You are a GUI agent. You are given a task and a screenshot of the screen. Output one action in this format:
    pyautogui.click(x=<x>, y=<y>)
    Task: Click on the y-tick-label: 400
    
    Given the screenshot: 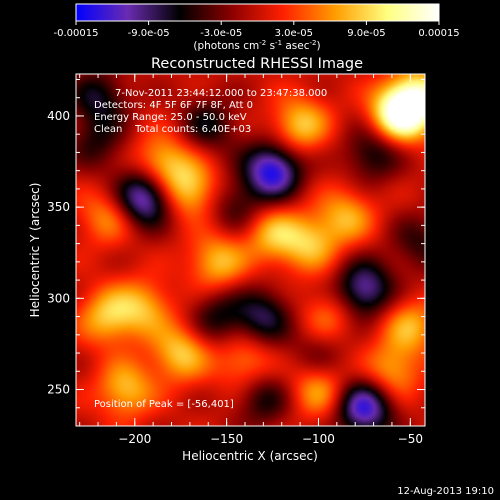 What is the action you would take?
    pyautogui.click(x=58, y=116)
    